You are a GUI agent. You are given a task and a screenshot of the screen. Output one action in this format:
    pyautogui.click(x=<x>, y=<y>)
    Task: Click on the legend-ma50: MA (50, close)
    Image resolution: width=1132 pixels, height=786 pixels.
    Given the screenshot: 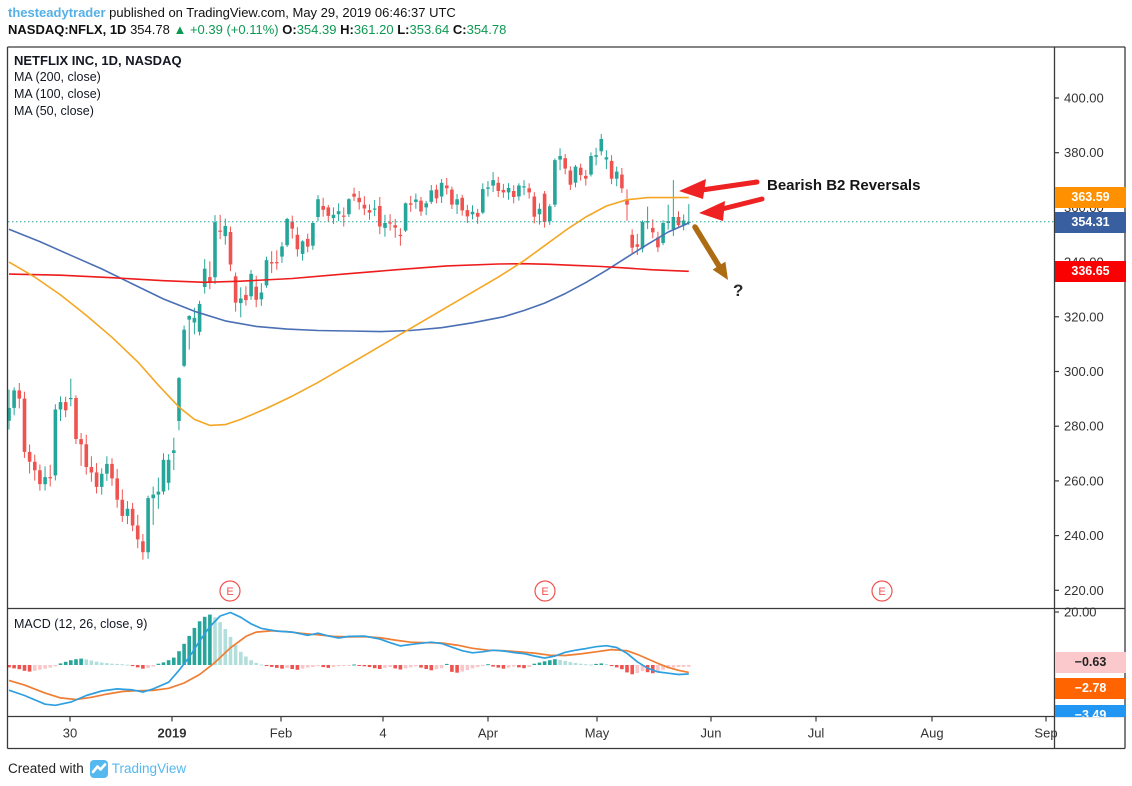 What is the action you would take?
    pyautogui.click(x=54, y=111)
    